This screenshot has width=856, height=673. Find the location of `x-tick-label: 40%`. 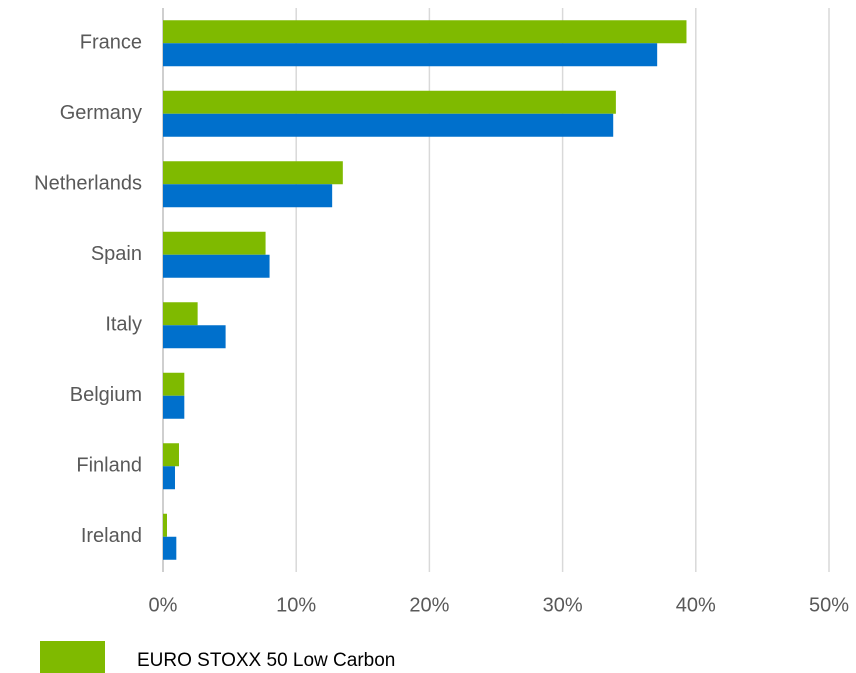

x-tick-label: 40% is located at coordinates (696, 605).